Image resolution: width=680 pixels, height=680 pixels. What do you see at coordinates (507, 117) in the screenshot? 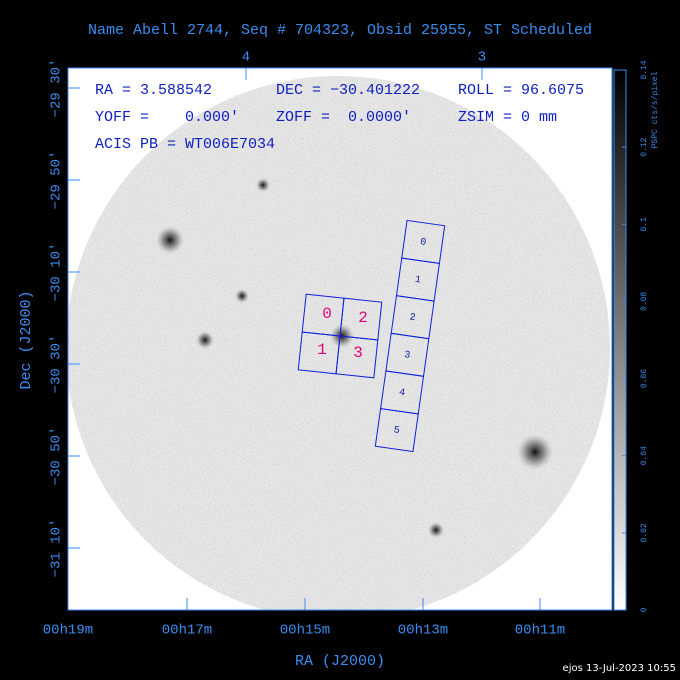
I see `header-zsim: ZSIM = 0 mm` at bounding box center [507, 117].